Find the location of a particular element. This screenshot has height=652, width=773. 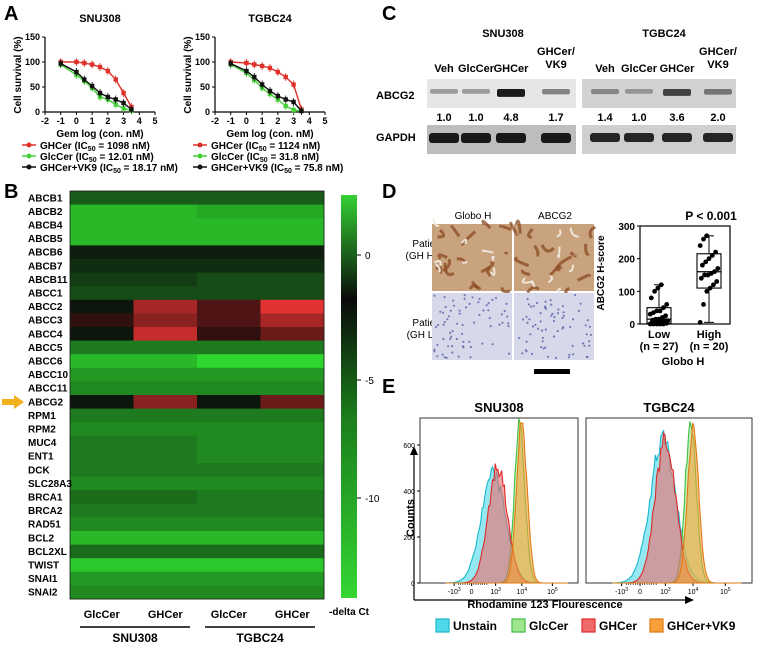

x-tick-label: 0 is located at coordinates (76, 121).